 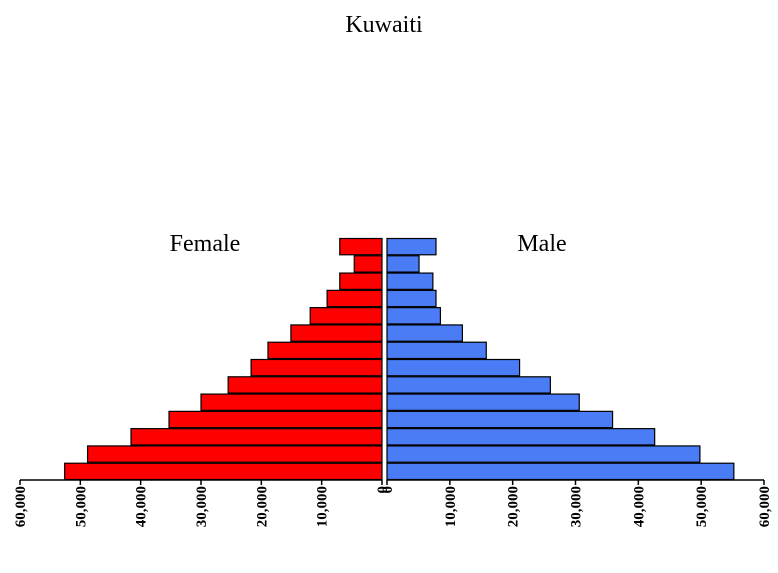 What do you see at coordinates (384, 25) in the screenshot?
I see `chart-title: Kuwaiti` at bounding box center [384, 25].